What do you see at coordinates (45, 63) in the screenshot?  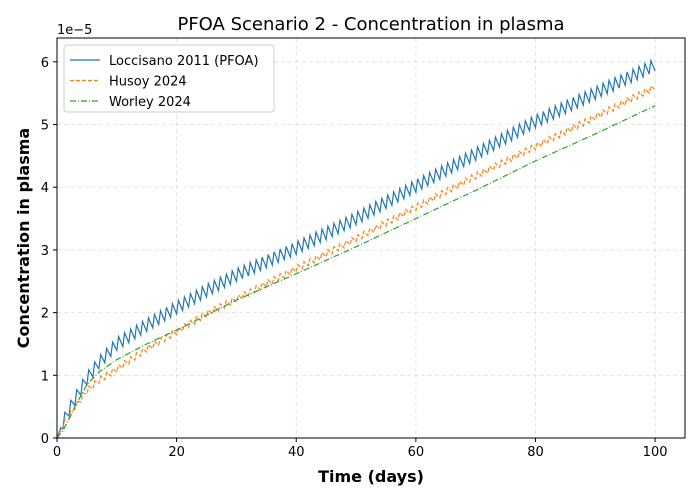 I see `y-tick-label: 6` at bounding box center [45, 63].